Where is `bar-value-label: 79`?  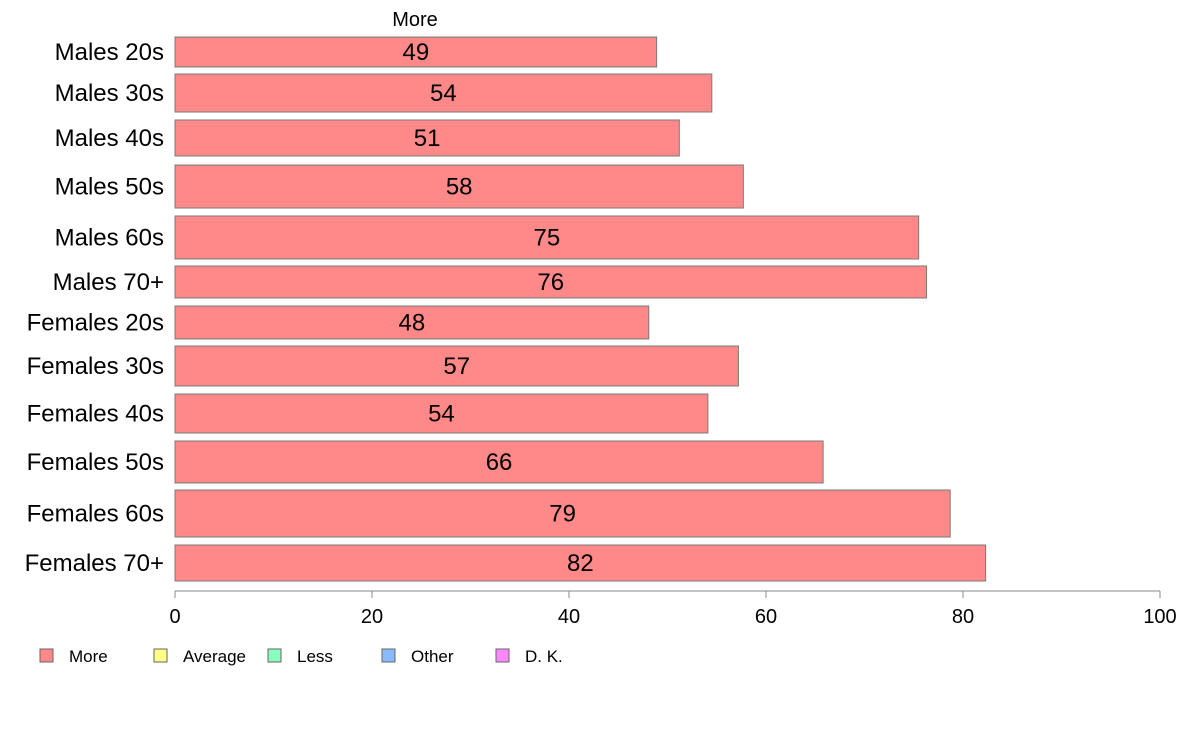
bar-value-label: 79 is located at coordinates (562, 514).